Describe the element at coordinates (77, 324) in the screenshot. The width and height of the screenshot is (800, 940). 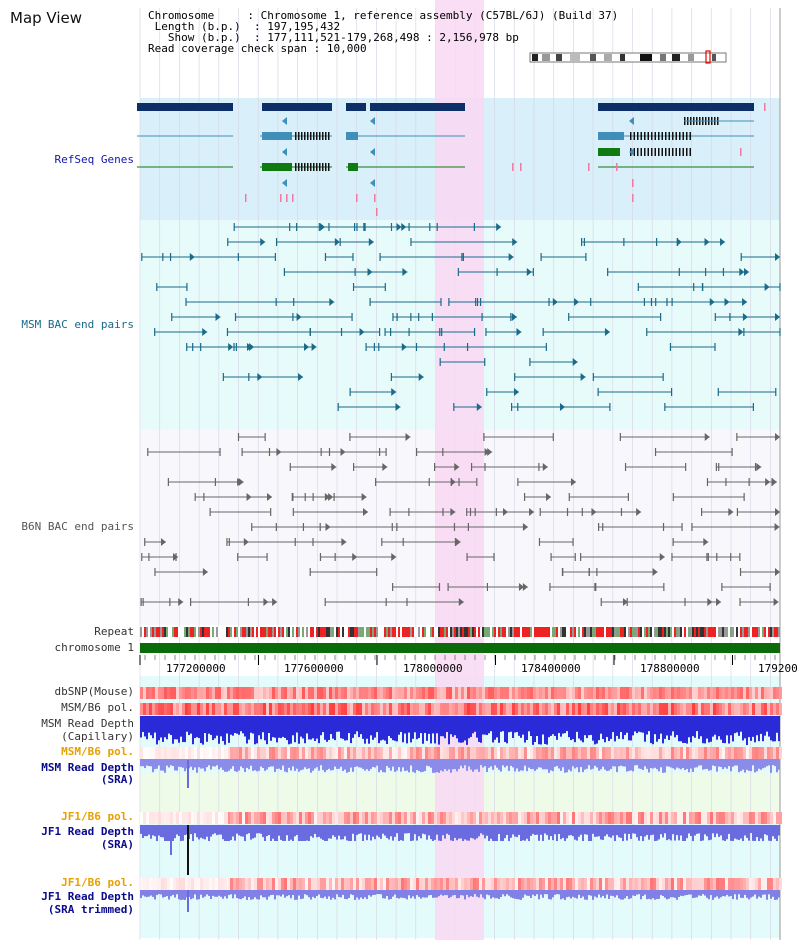
I see `track-label-msm-bac: MSM BAC end pairs` at that location.